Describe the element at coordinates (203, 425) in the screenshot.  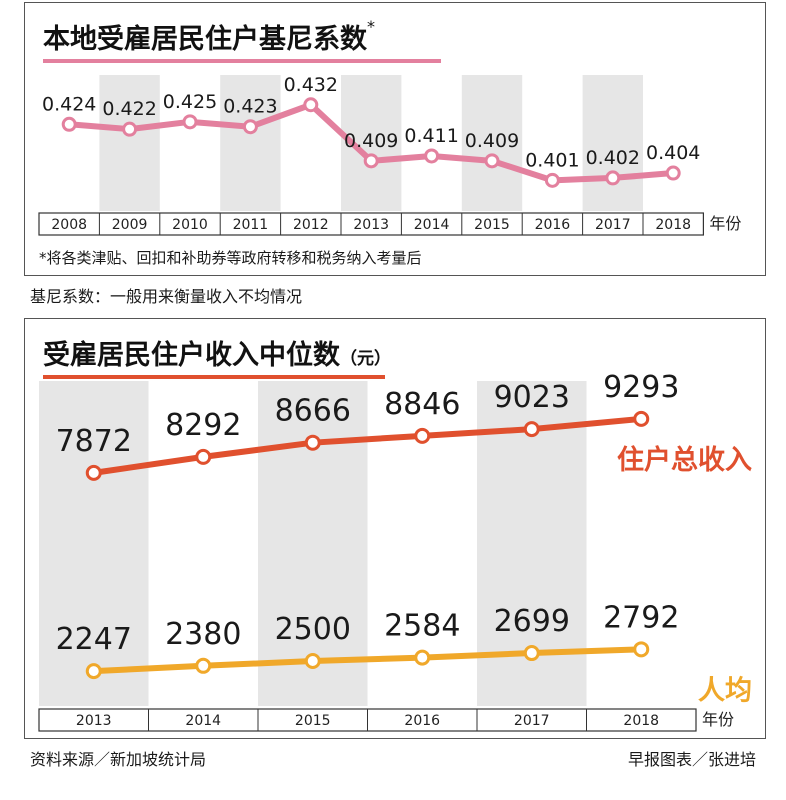
I see `household-data-label-2014: 8292` at that location.